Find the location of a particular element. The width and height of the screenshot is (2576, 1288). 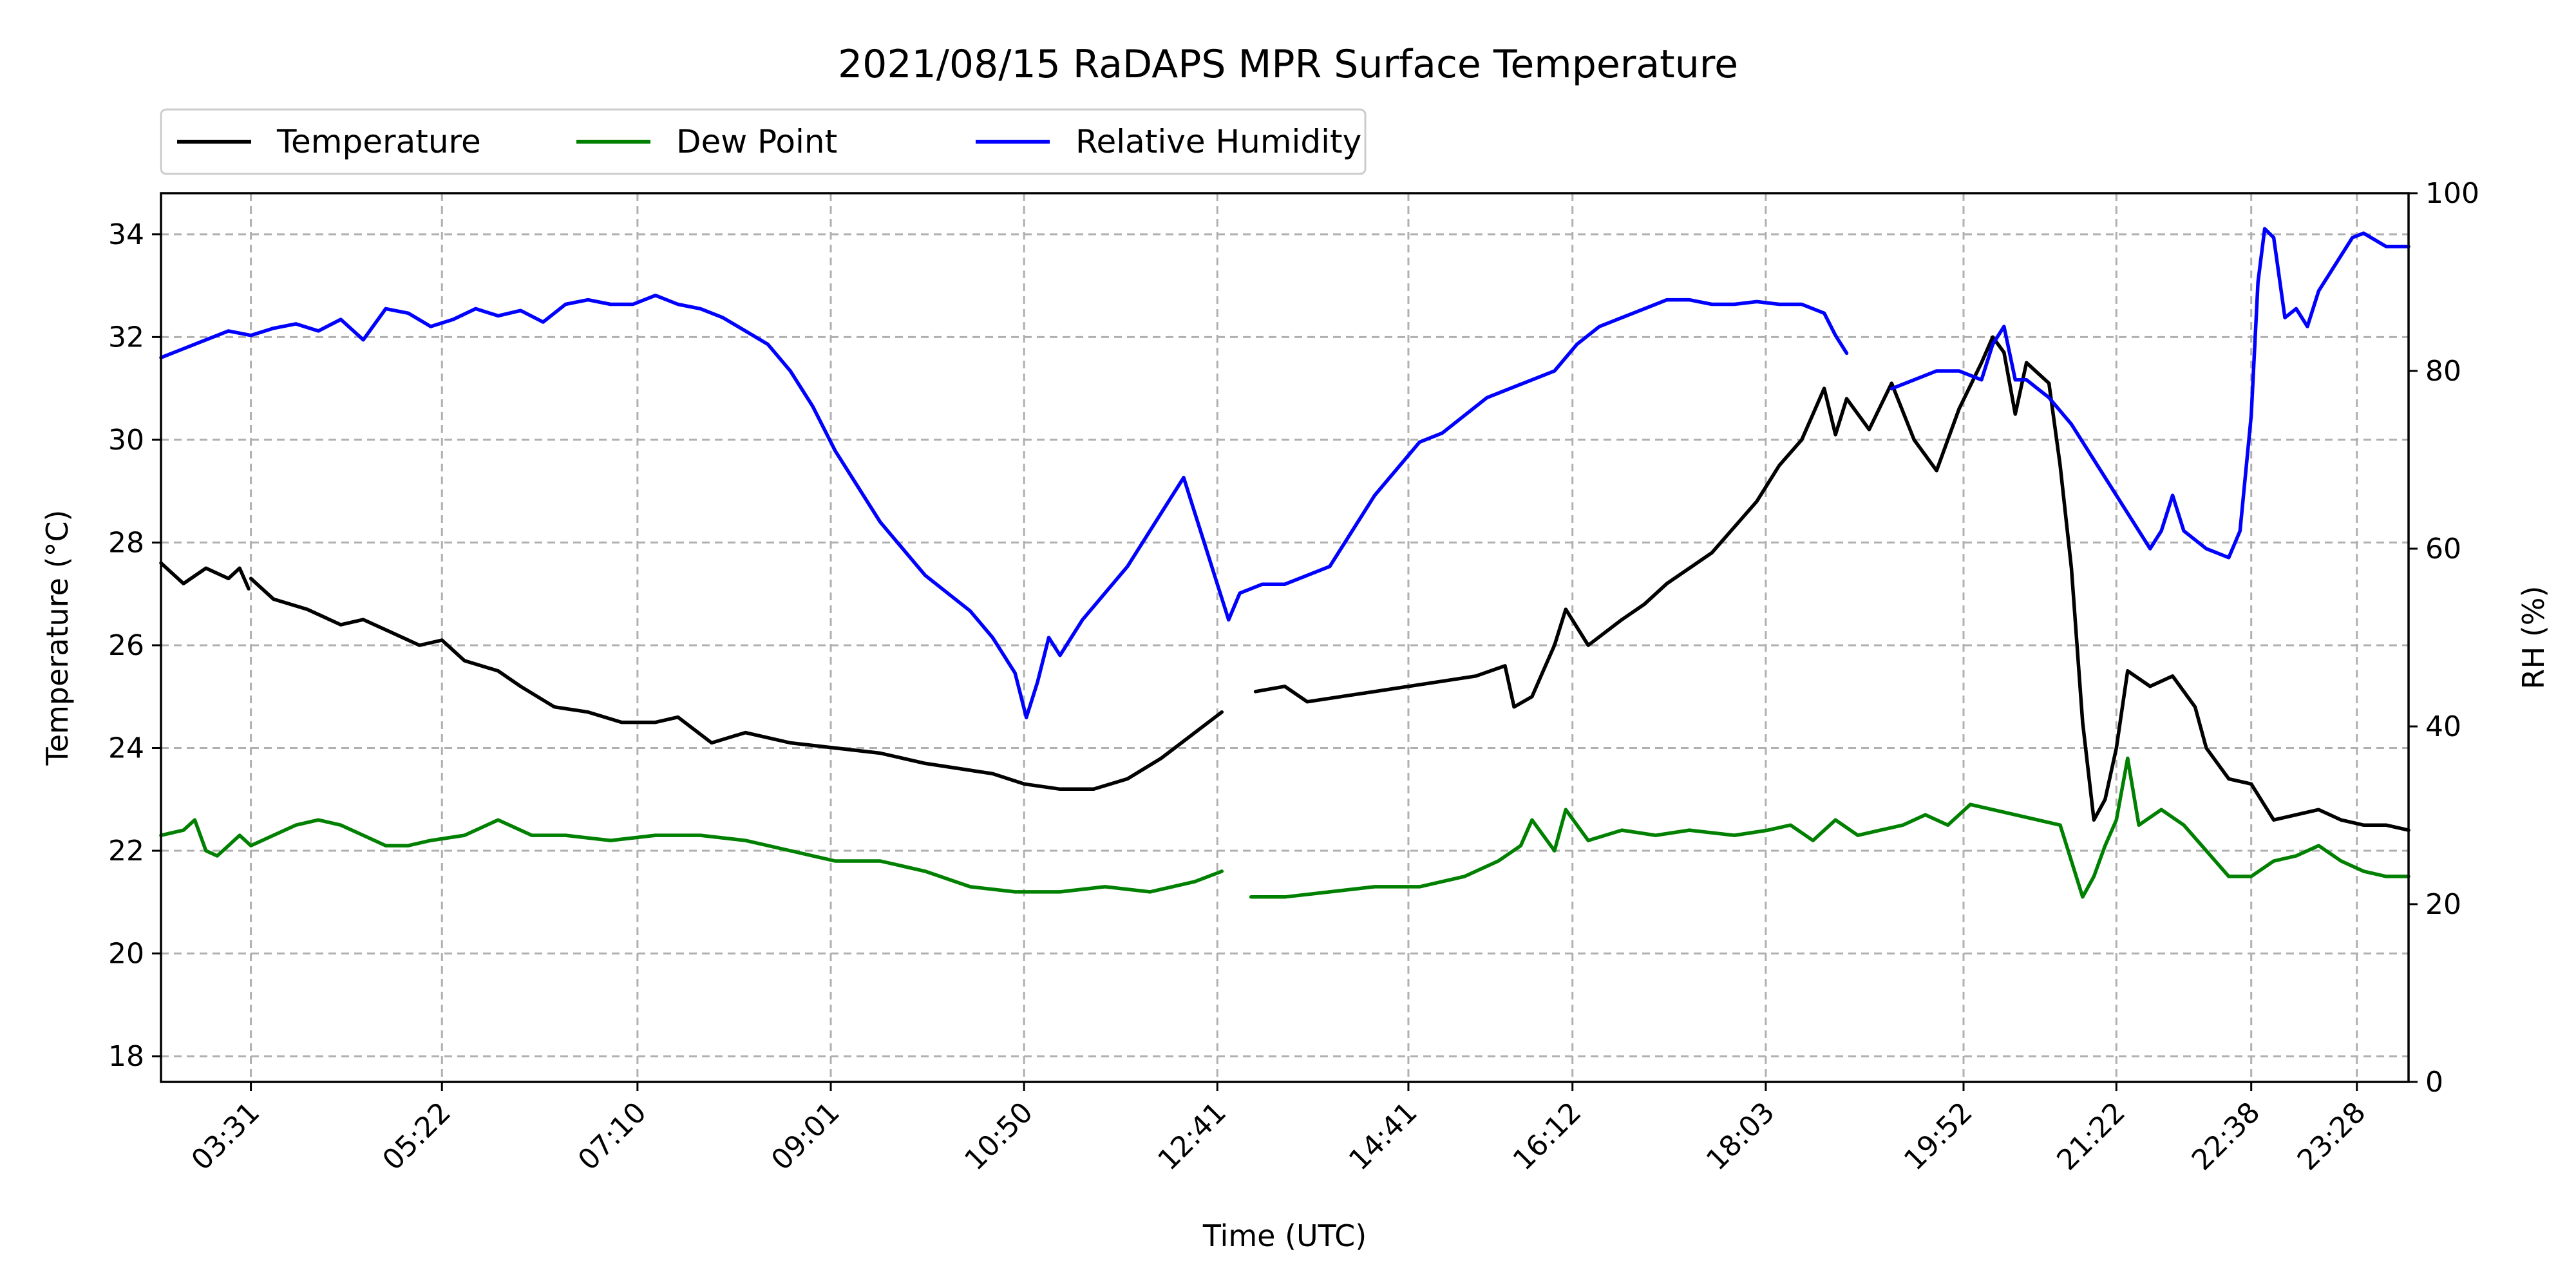

legend-label-dew-point: Dew Point is located at coordinates (756, 141).